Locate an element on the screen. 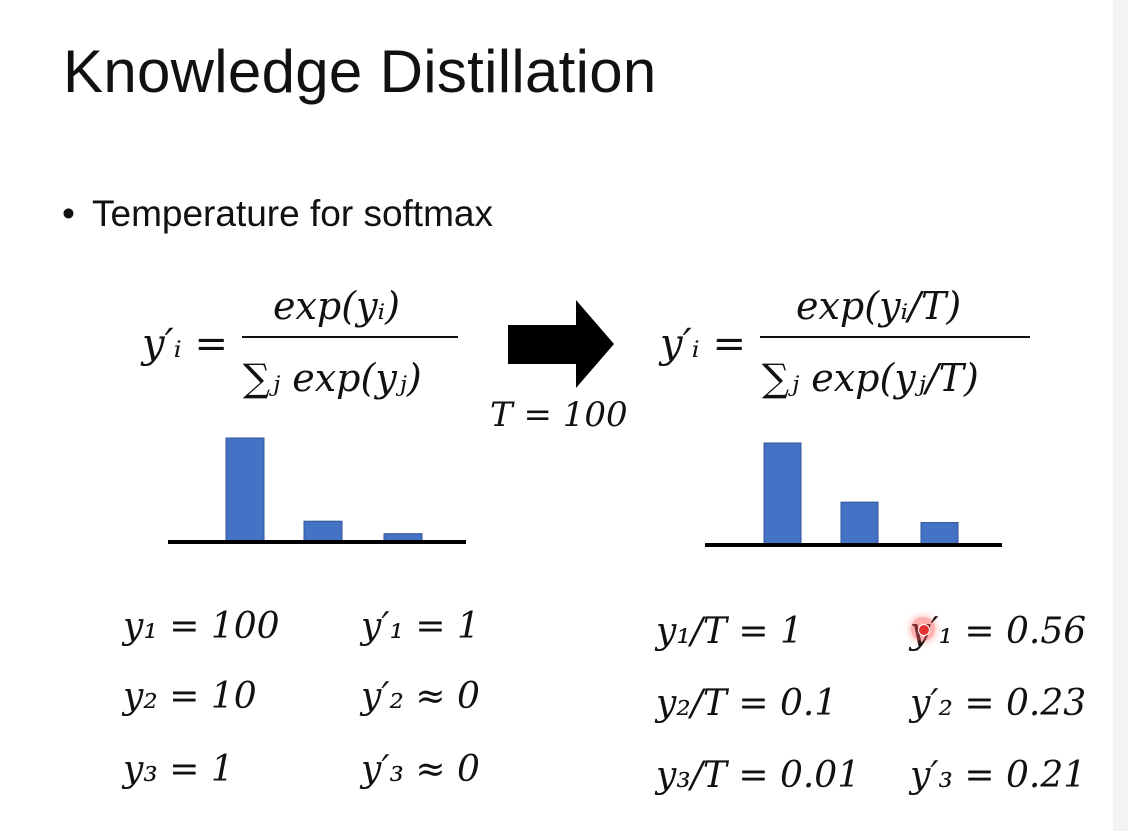 This screenshot has height=831, width=1128. formula-left: y′ᵢ = exp(yᵢ) ∑ⱼ exp(yⱼ) is located at coordinates (299, 342).